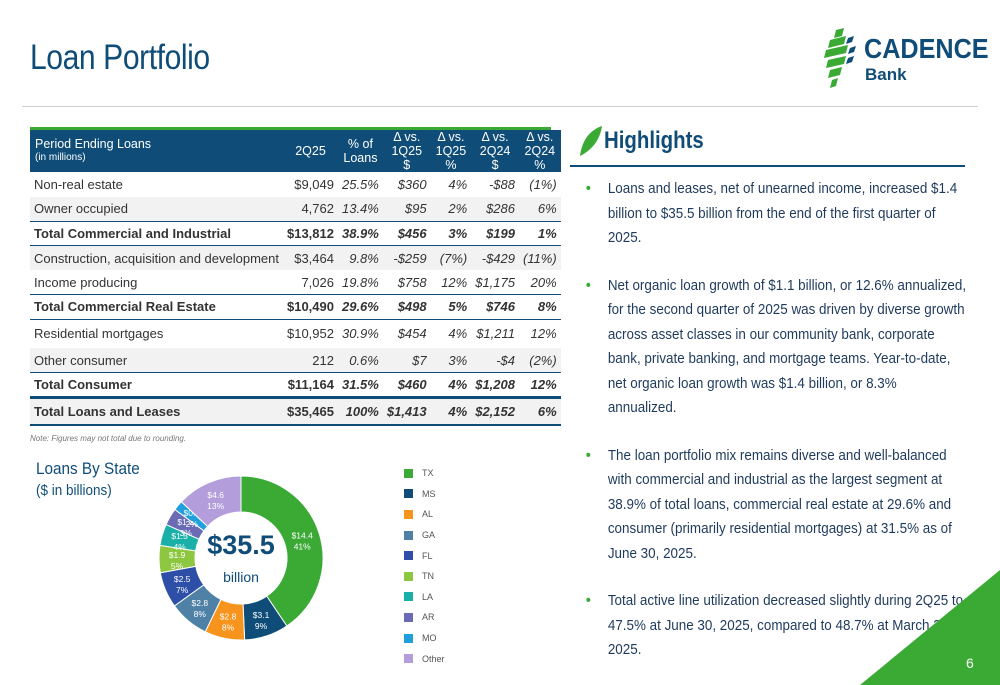 The image size is (1000, 685). Describe the element at coordinates (429, 493) in the screenshot. I see `legend-label: MS` at that location.